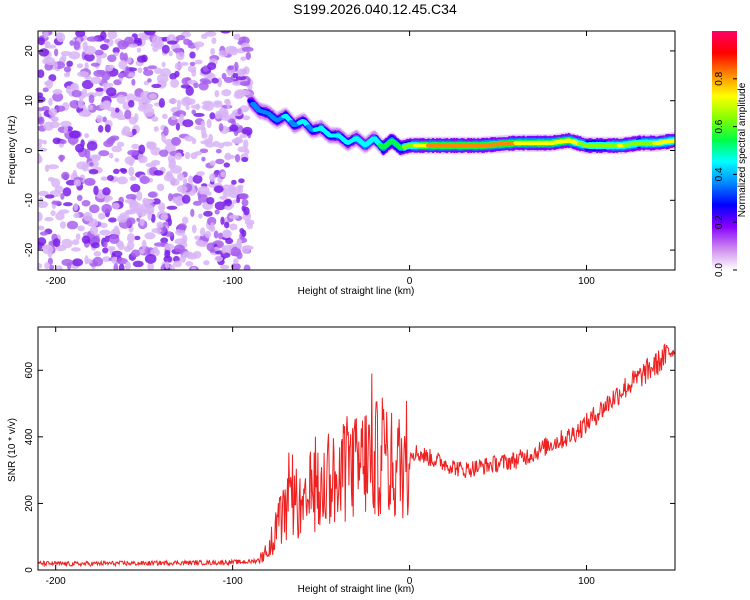 The width and height of the screenshot is (750, 600). Describe the element at coordinates (356, 291) in the screenshot. I see `spectrogram-x-label: Height of straight line (km)` at that location.